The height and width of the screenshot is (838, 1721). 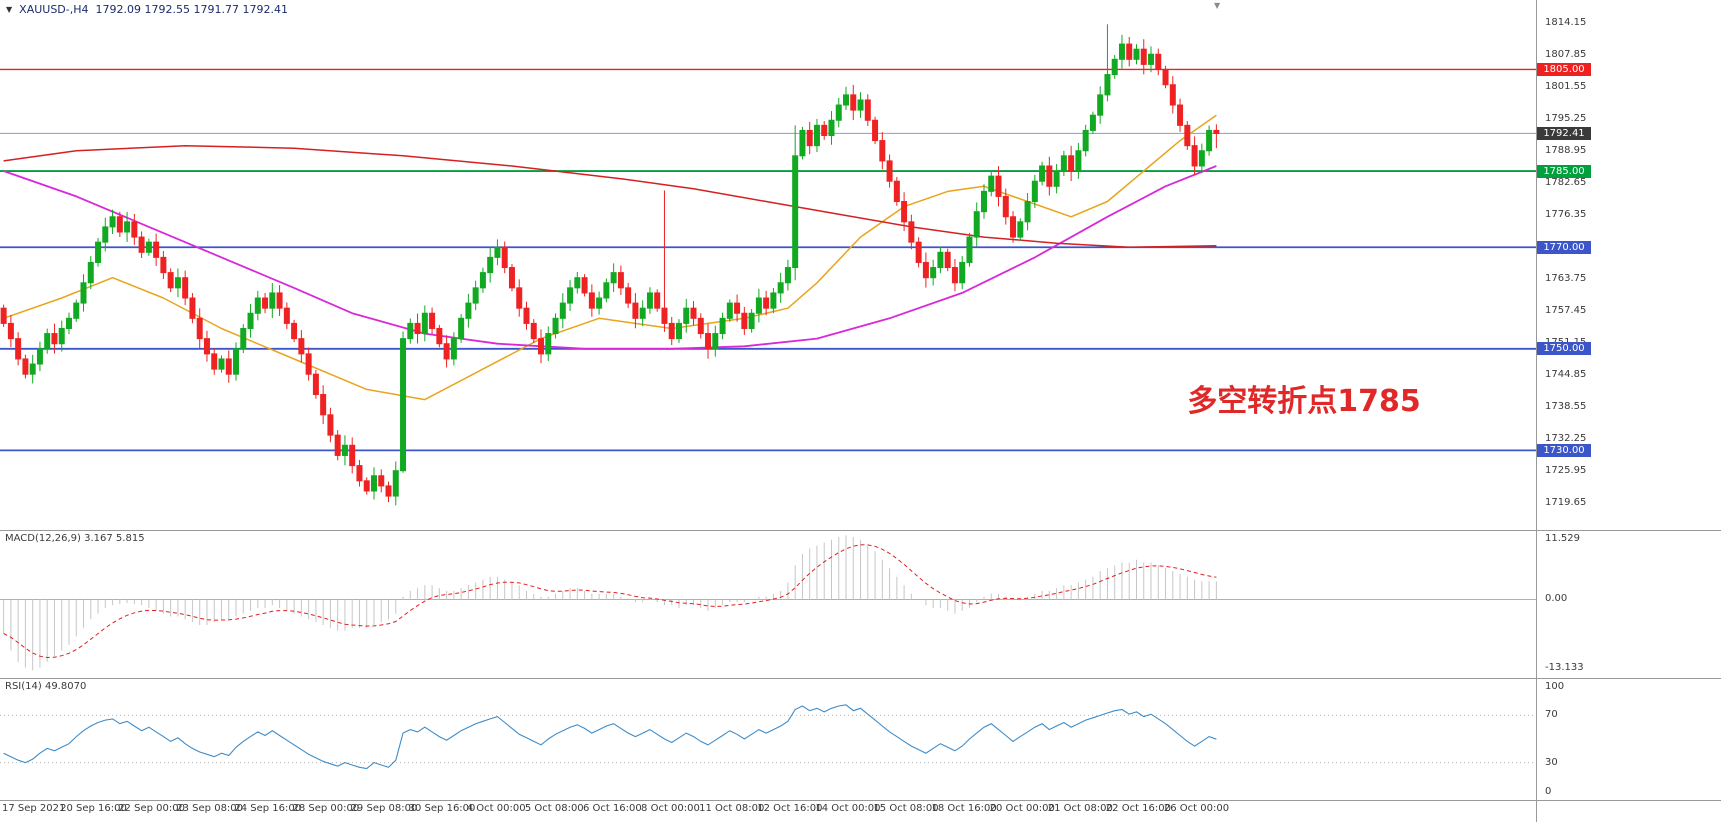 What do you see at coordinates (1564, 171) in the screenshot?
I see `price-line-badge: 1785.00` at bounding box center [1564, 171].